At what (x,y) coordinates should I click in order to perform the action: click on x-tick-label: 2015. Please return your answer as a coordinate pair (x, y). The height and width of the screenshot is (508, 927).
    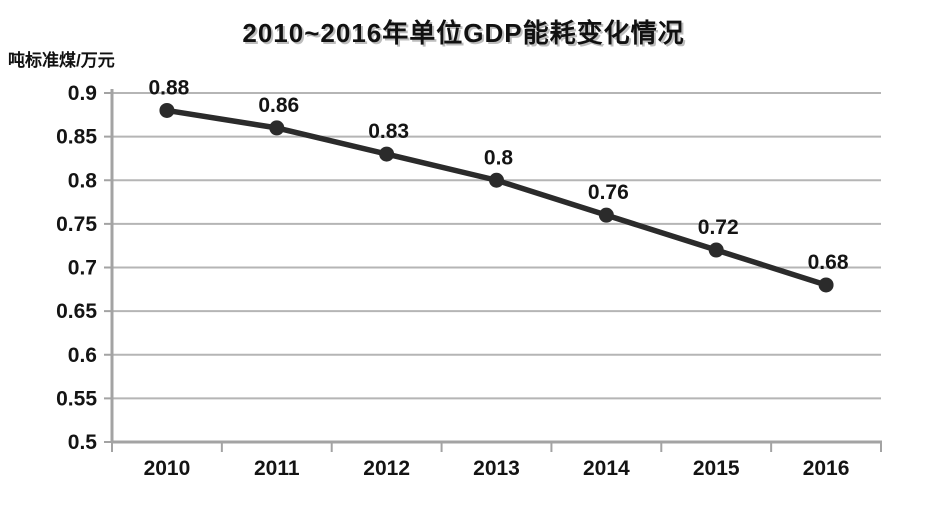
    Looking at the image, I should click on (716, 468).